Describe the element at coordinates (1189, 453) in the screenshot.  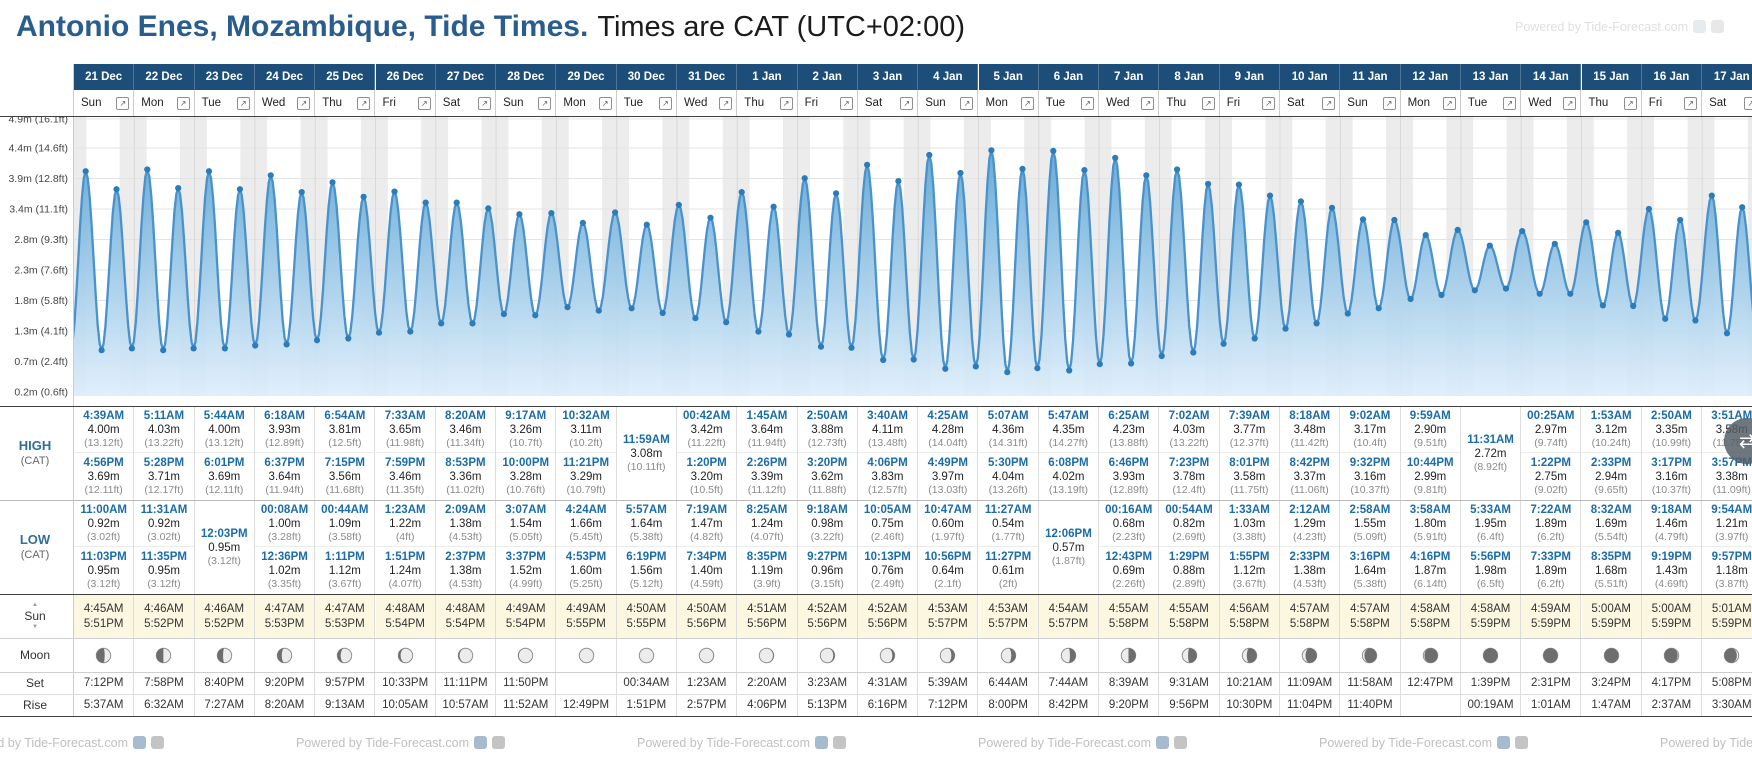
I see `high-tide-block: 7:02AM 4.03m (13.22ft) 7:23PM 3.78m (12.4ft)` at that location.